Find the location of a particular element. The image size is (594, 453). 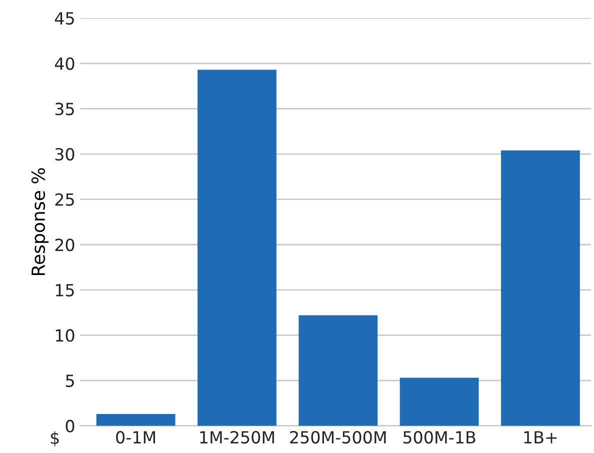

x-tick-label: 500M-1B is located at coordinates (439, 437).